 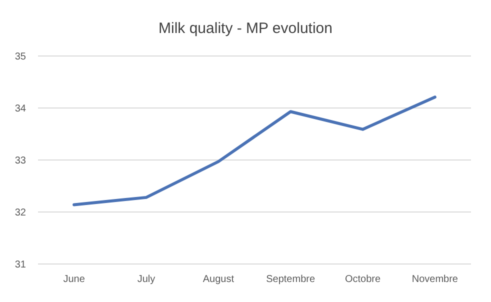 What do you see at coordinates (435, 279) in the screenshot?
I see `x-tick-label: Novembre` at bounding box center [435, 279].